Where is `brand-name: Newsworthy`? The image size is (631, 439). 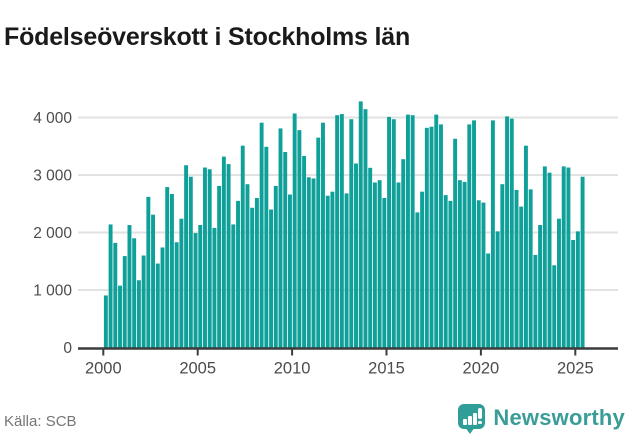
brand-name: Newsworthy is located at coordinates (559, 417).